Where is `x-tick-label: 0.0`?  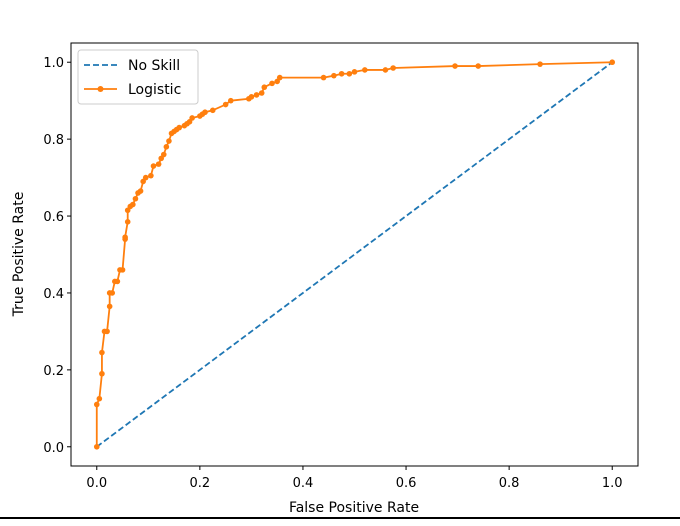 x-tick-label: 0.0 is located at coordinates (96, 483).